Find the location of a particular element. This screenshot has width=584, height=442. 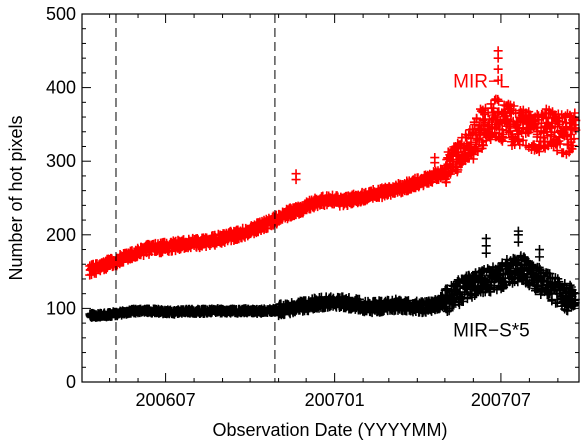

x-tick-label: 200607 is located at coordinates (166, 400).